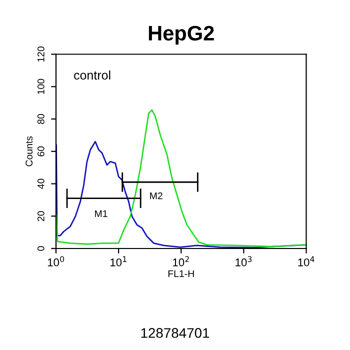 The image size is (350, 350). What do you see at coordinates (181, 35) in the screenshot?
I see `chart-title: HepG2` at bounding box center [181, 35].